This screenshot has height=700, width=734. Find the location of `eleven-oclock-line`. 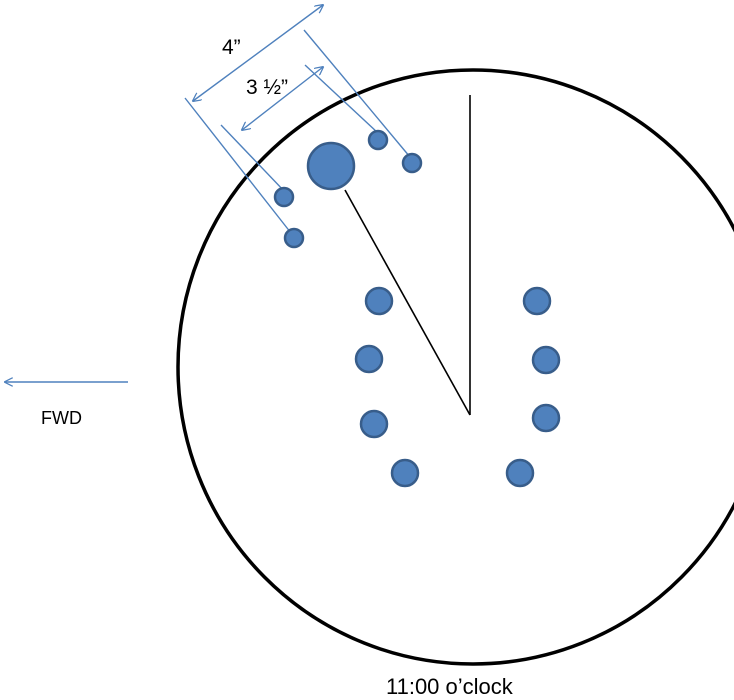

eleven-oclock-line is located at coordinates (407, 302).